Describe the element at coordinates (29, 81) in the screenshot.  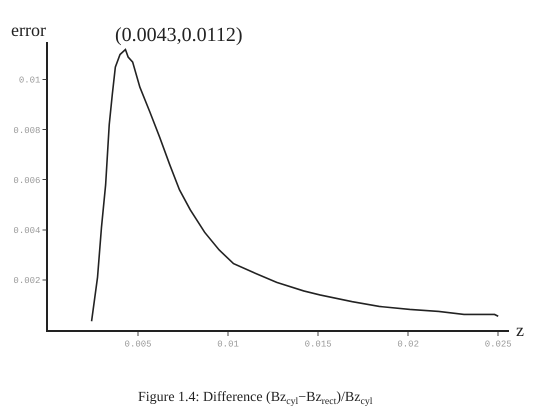
I see `y-tick-label: 0.01` at that location.